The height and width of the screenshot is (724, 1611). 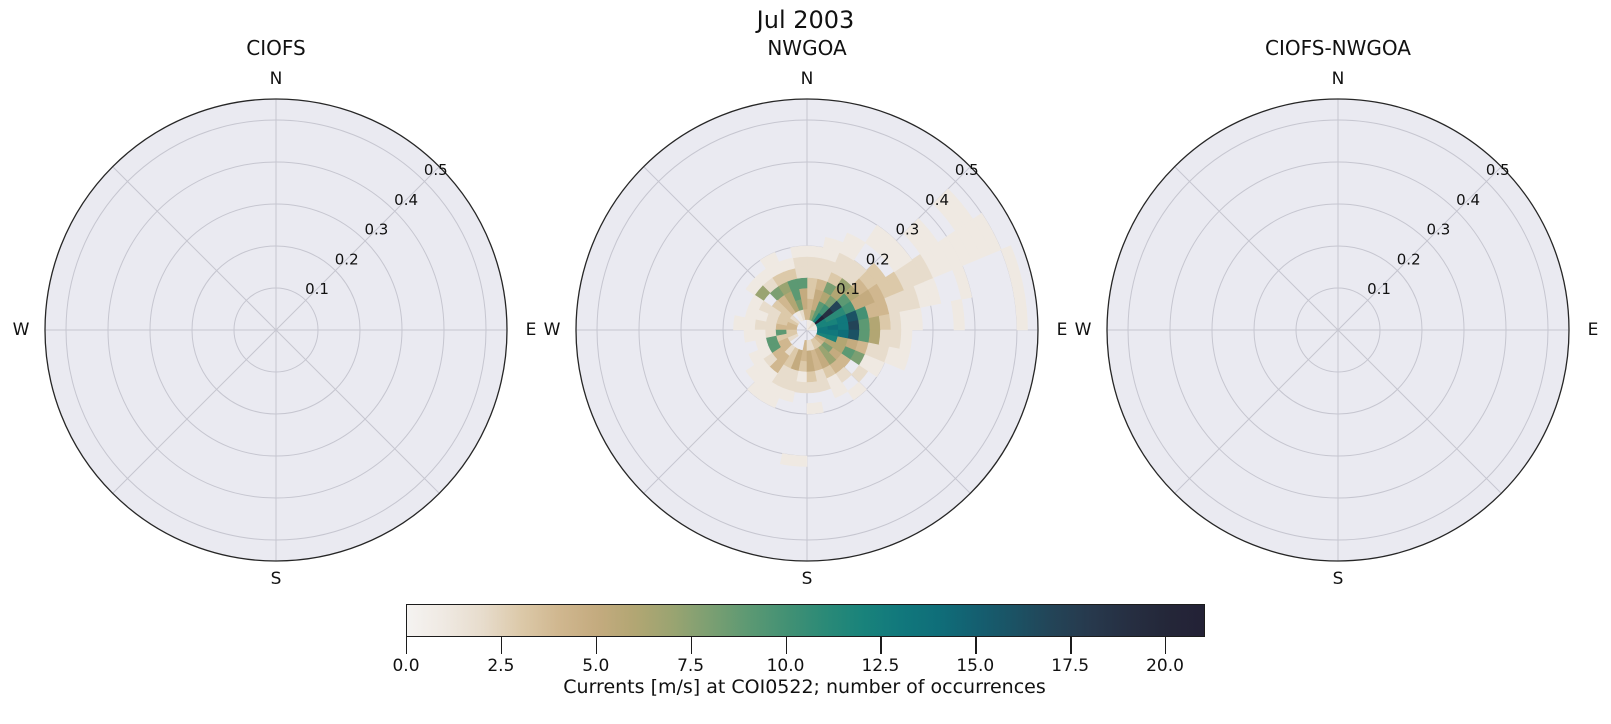 What do you see at coordinates (880, 666) in the screenshot?
I see `colorbar-tick-label: 12.5` at bounding box center [880, 666].